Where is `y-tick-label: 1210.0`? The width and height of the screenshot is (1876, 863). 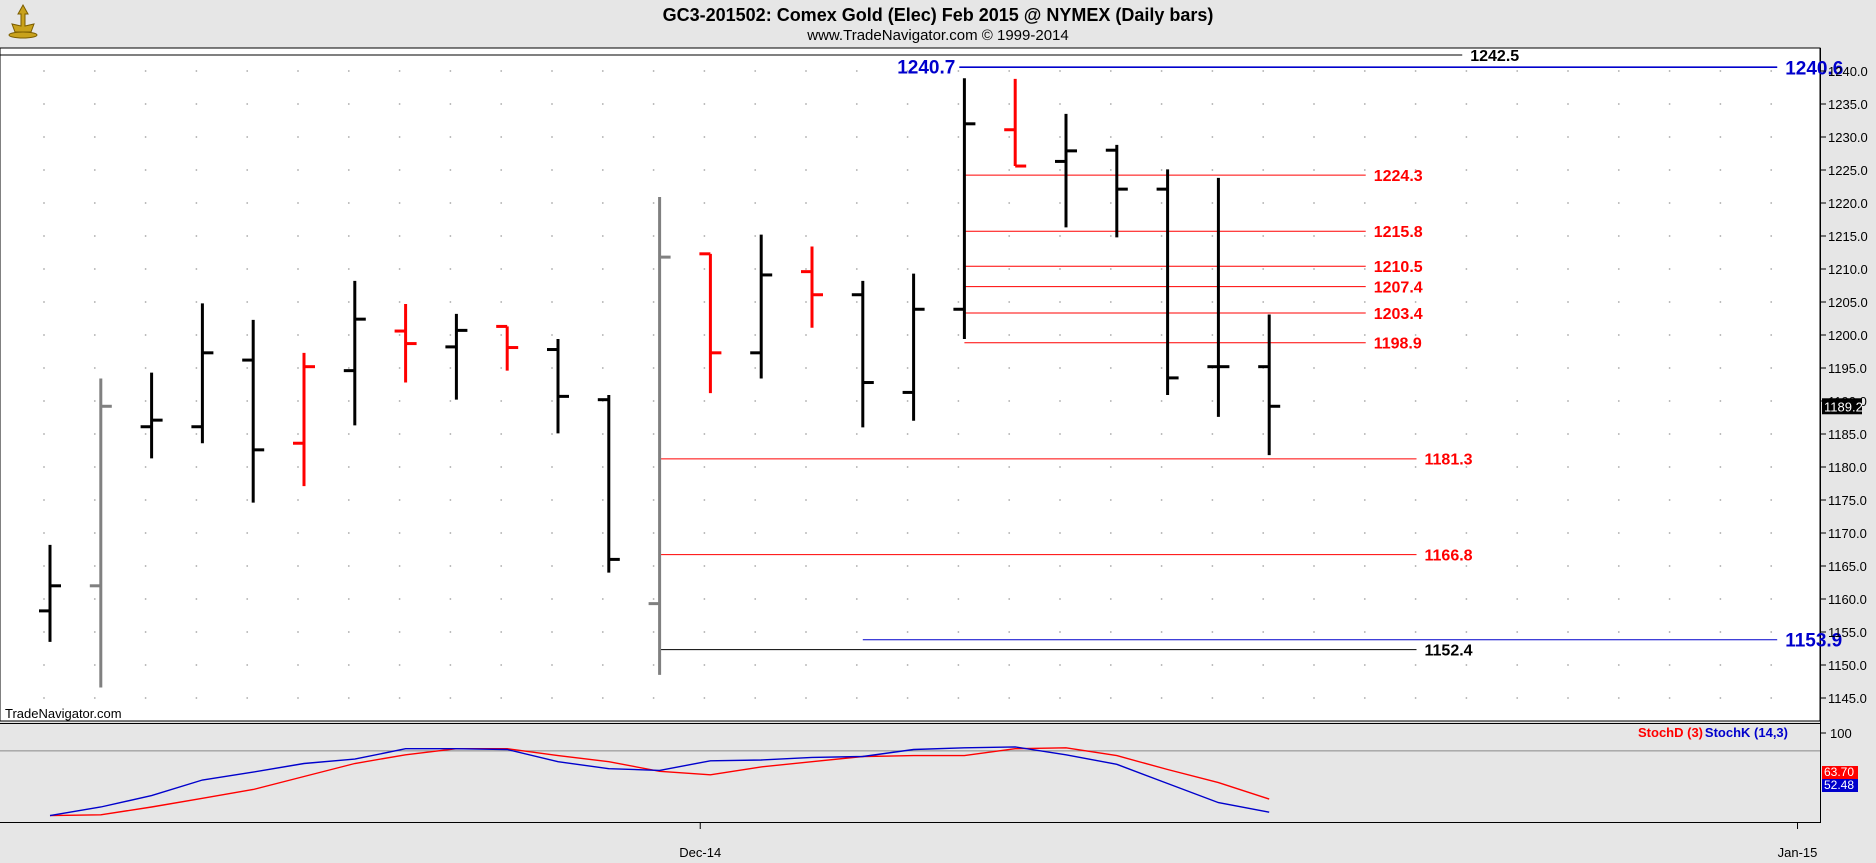 y-tick-label: 1210.0 is located at coordinates (1848, 269).